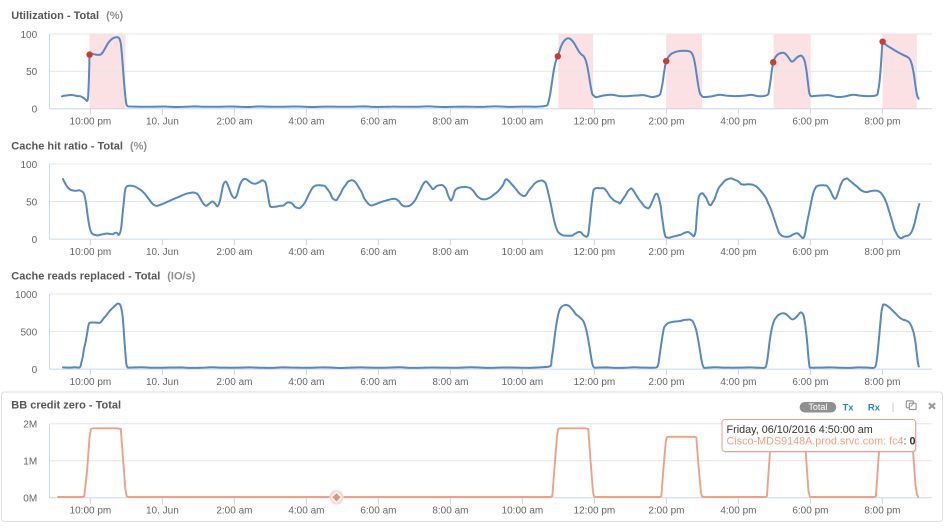 The height and width of the screenshot is (532, 950). Describe the element at coordinates (79, 146) in the screenshot. I see `svg-text:Cache hit ratio - Total(%): Cache hit ratio - Total (%)` at that location.